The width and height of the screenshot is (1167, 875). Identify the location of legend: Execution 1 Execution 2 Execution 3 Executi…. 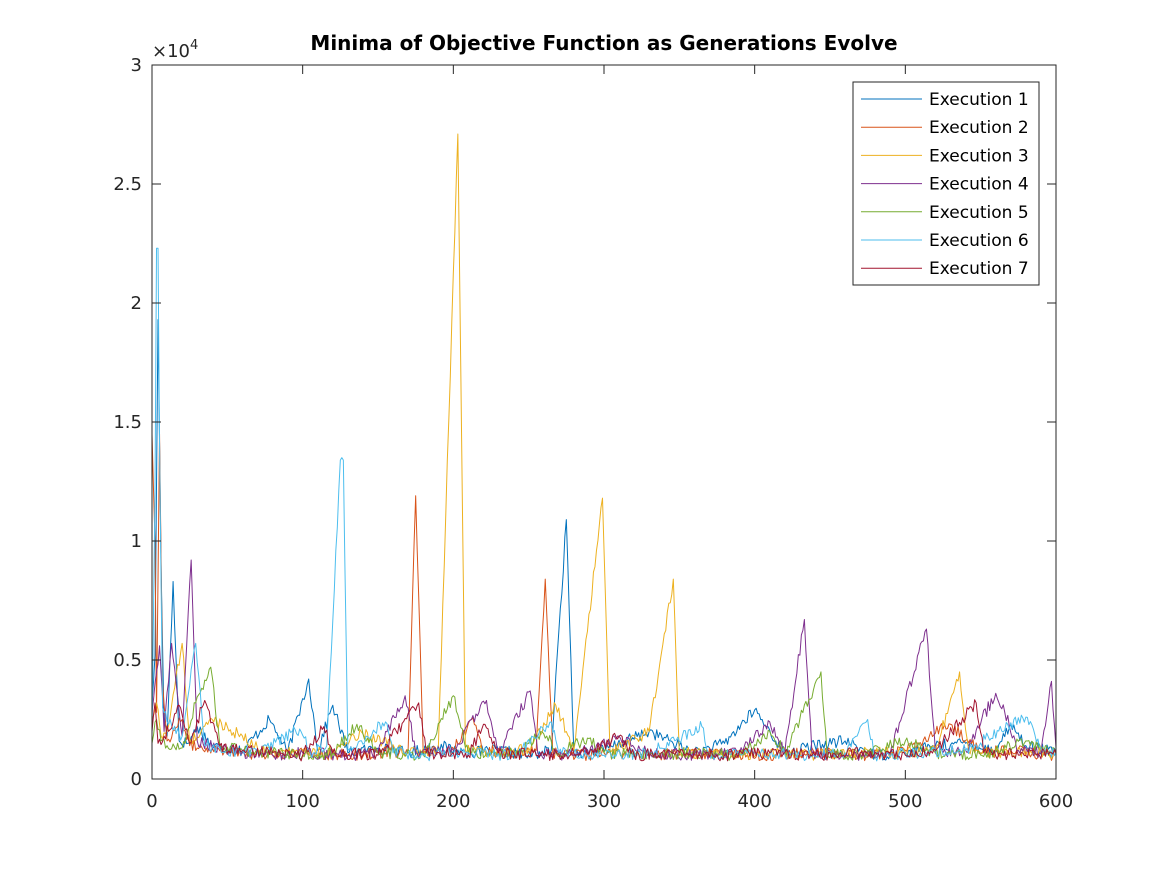
(946, 183).